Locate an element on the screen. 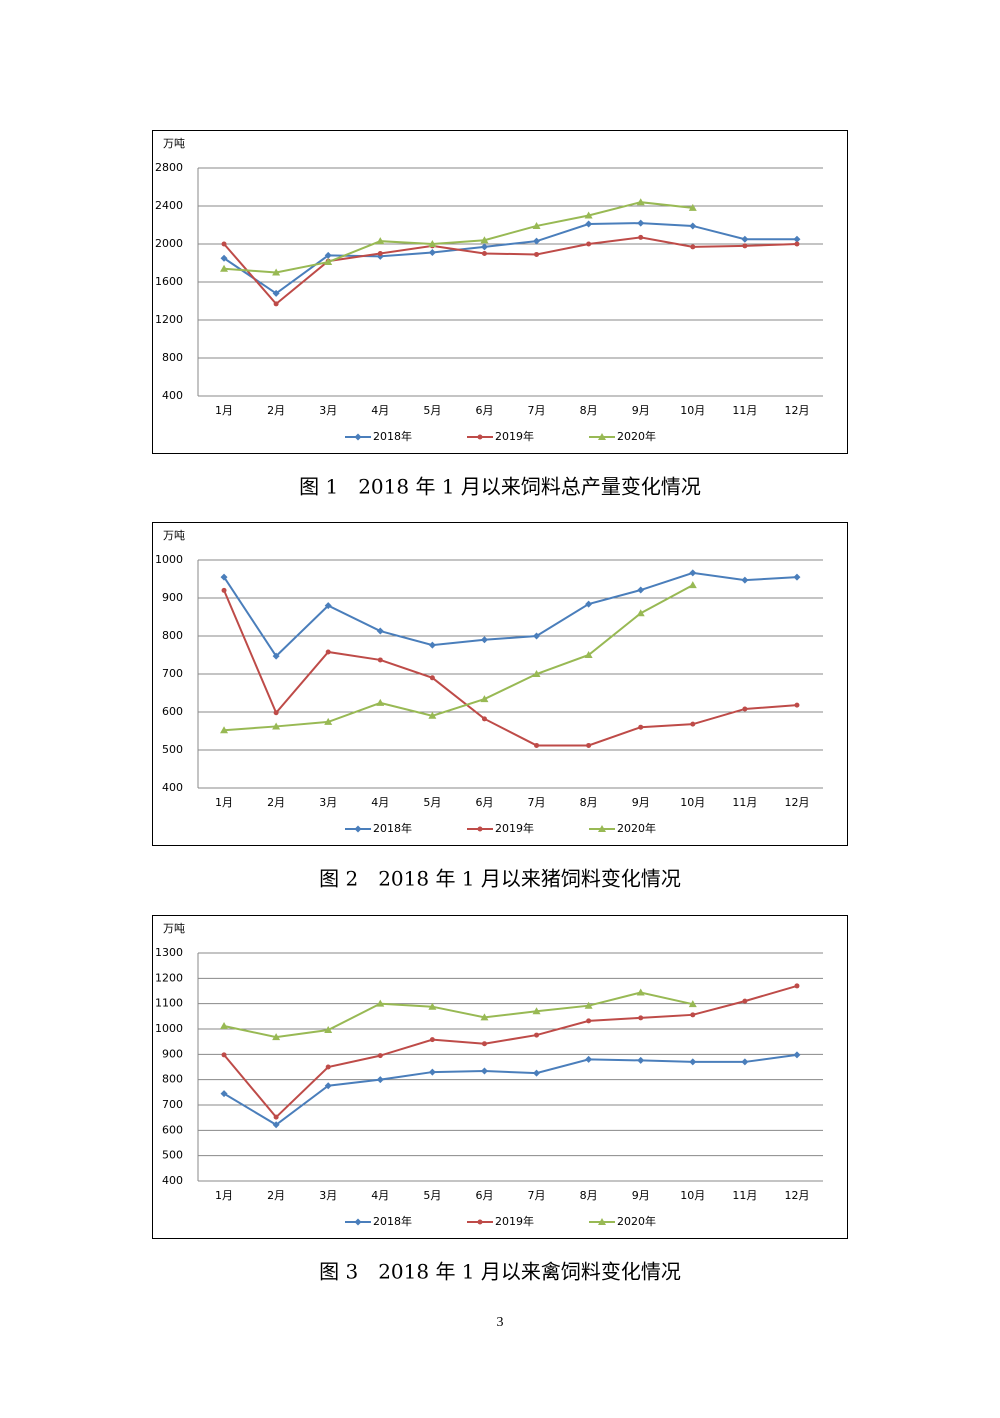 The height and width of the screenshot is (1418, 1000). x-tick-label: 11月 is located at coordinates (744, 1195).